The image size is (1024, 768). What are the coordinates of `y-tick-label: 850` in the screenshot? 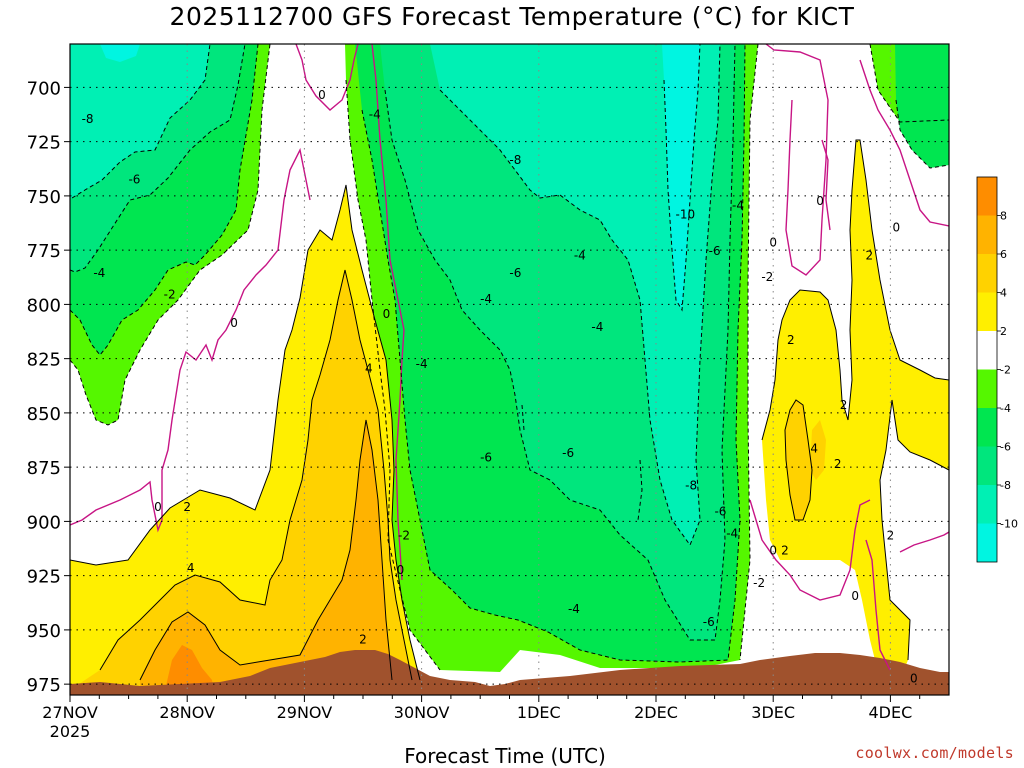 It's located at (44, 414).